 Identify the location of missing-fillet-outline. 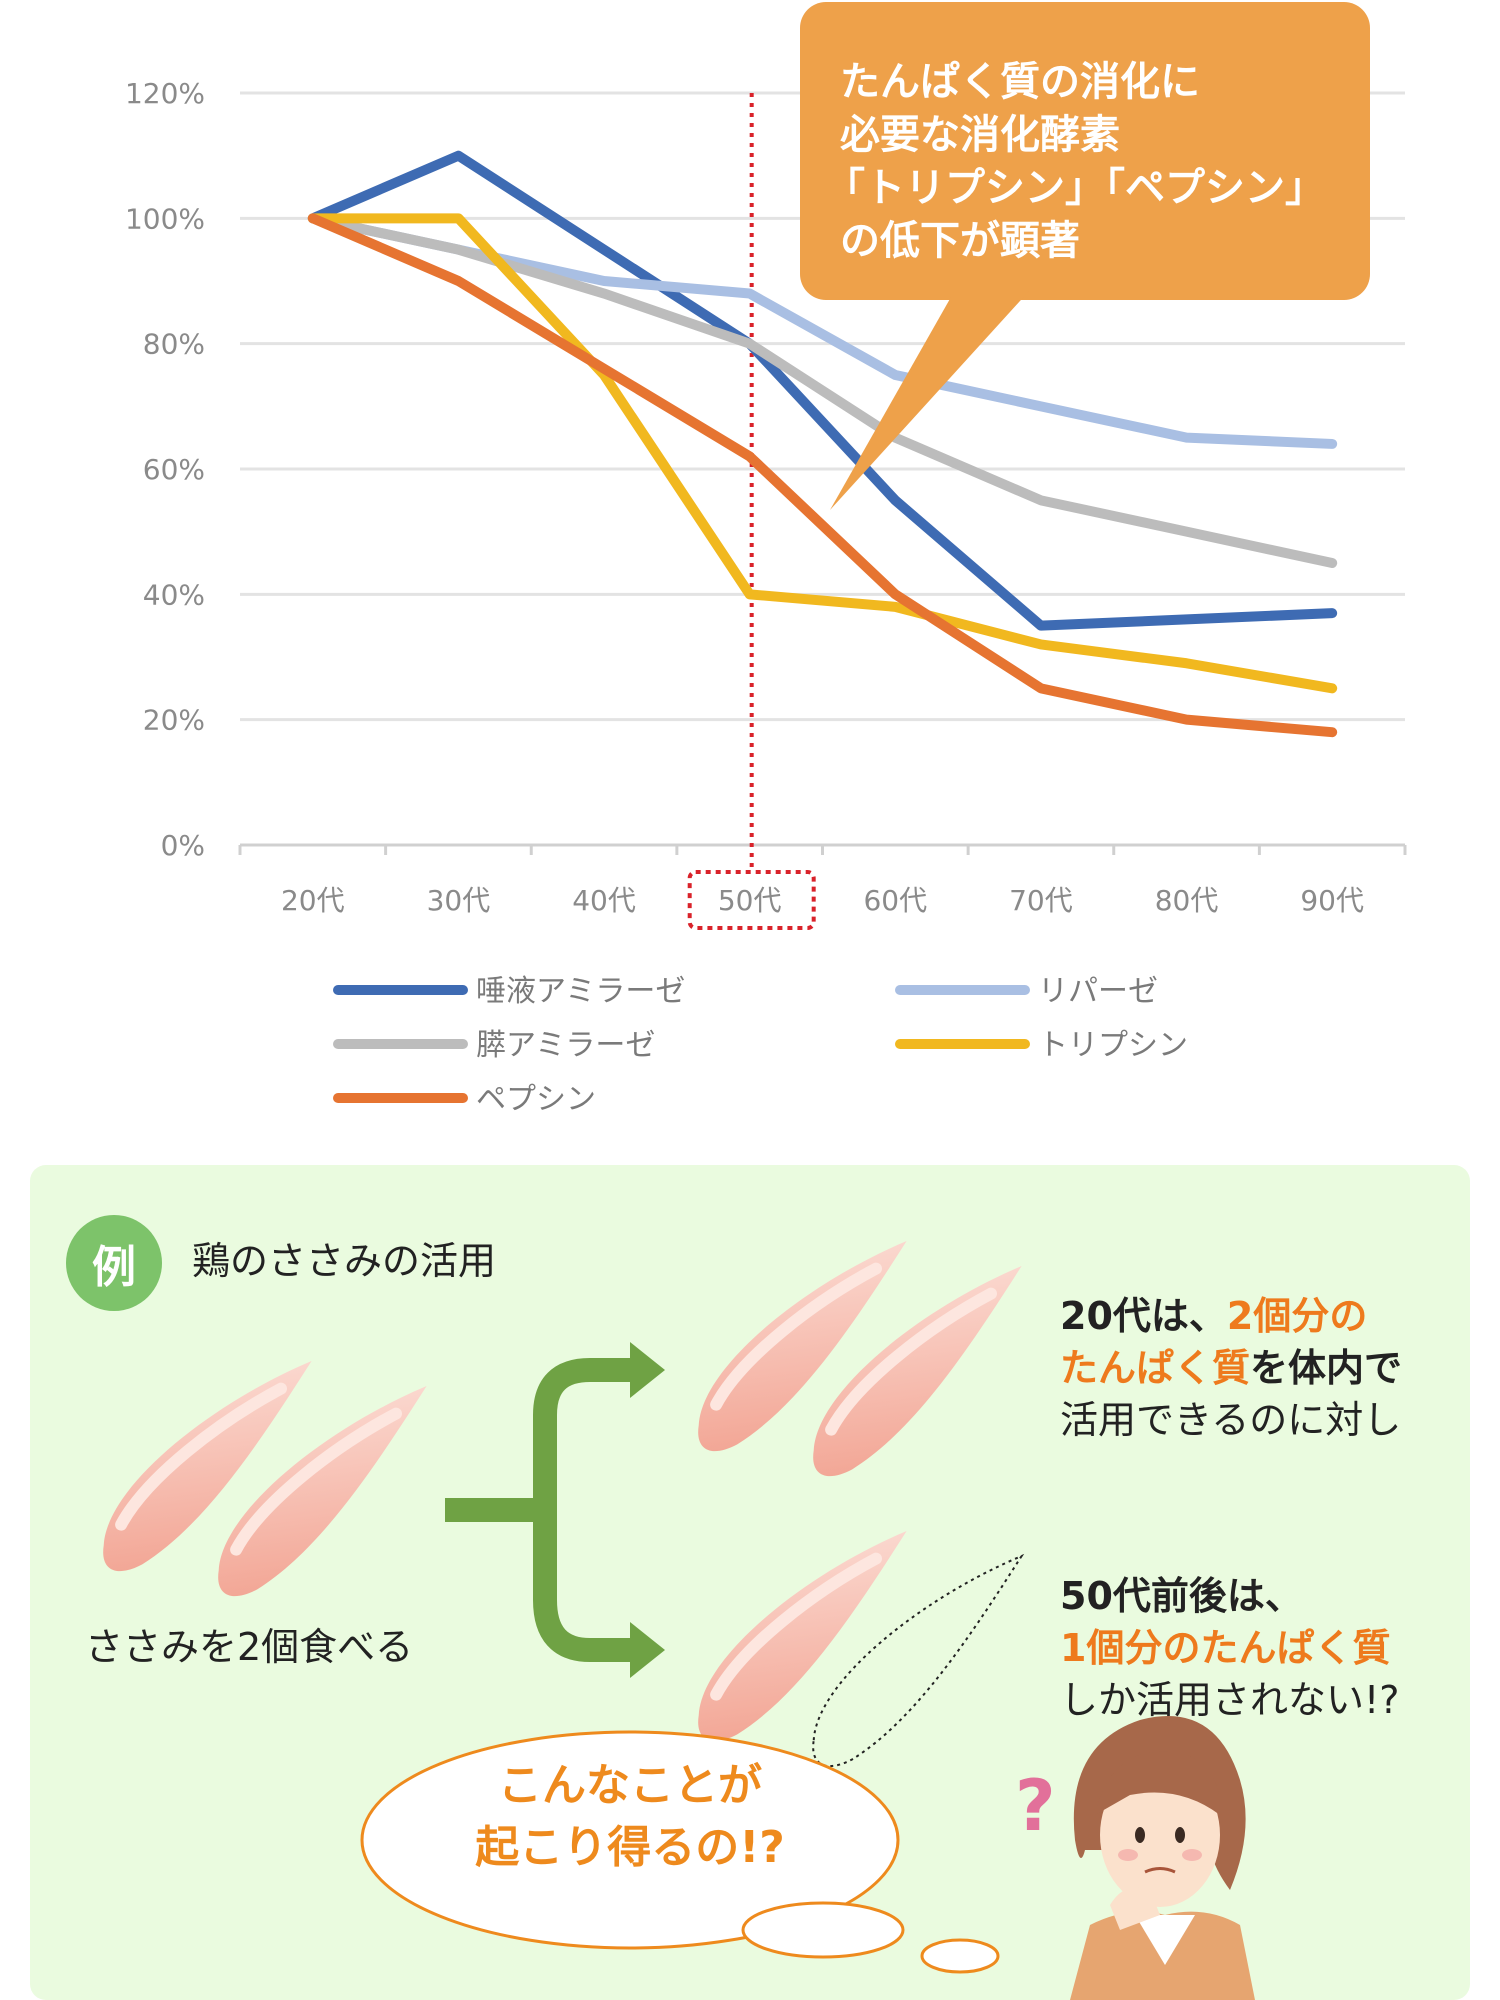
(918, 1660).